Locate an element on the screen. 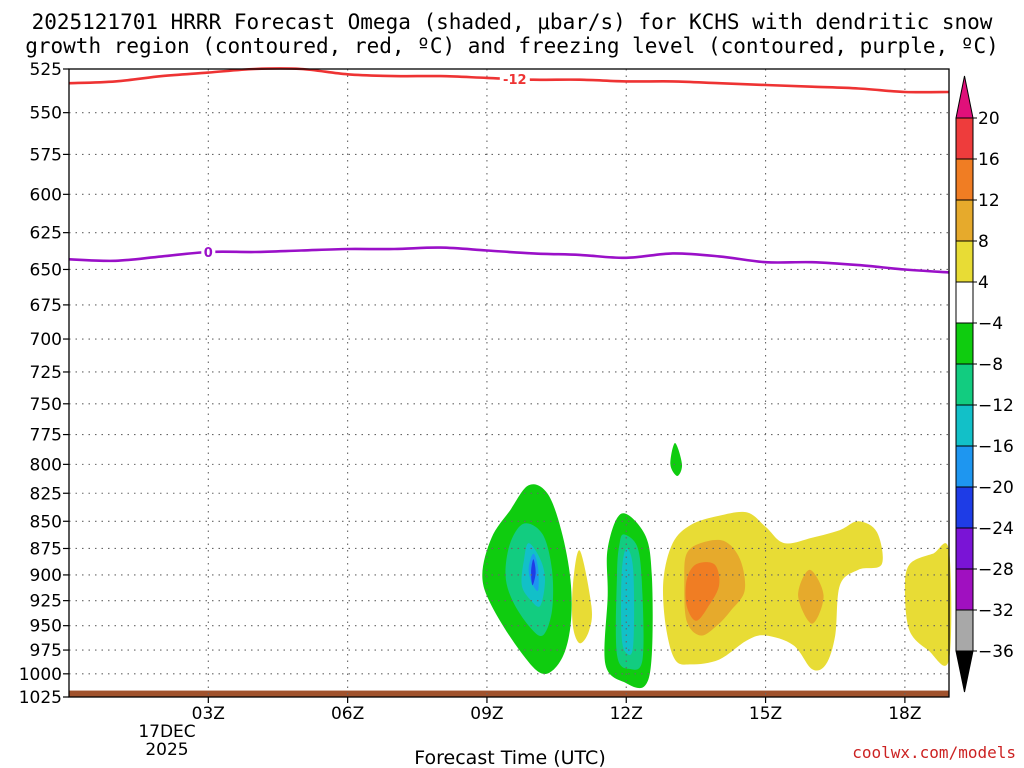 This screenshot has height=768, width=1024. freezing-level-contour-label: 0 is located at coordinates (208, 253).